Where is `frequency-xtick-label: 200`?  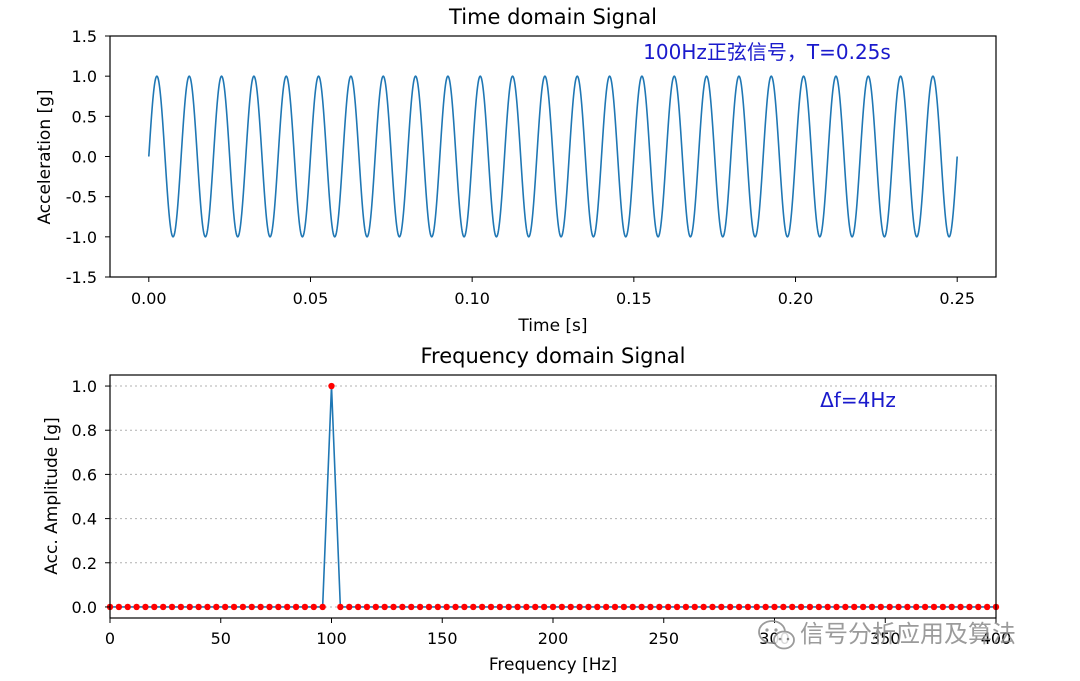
frequency-xtick-label: 200 is located at coordinates (553, 638).